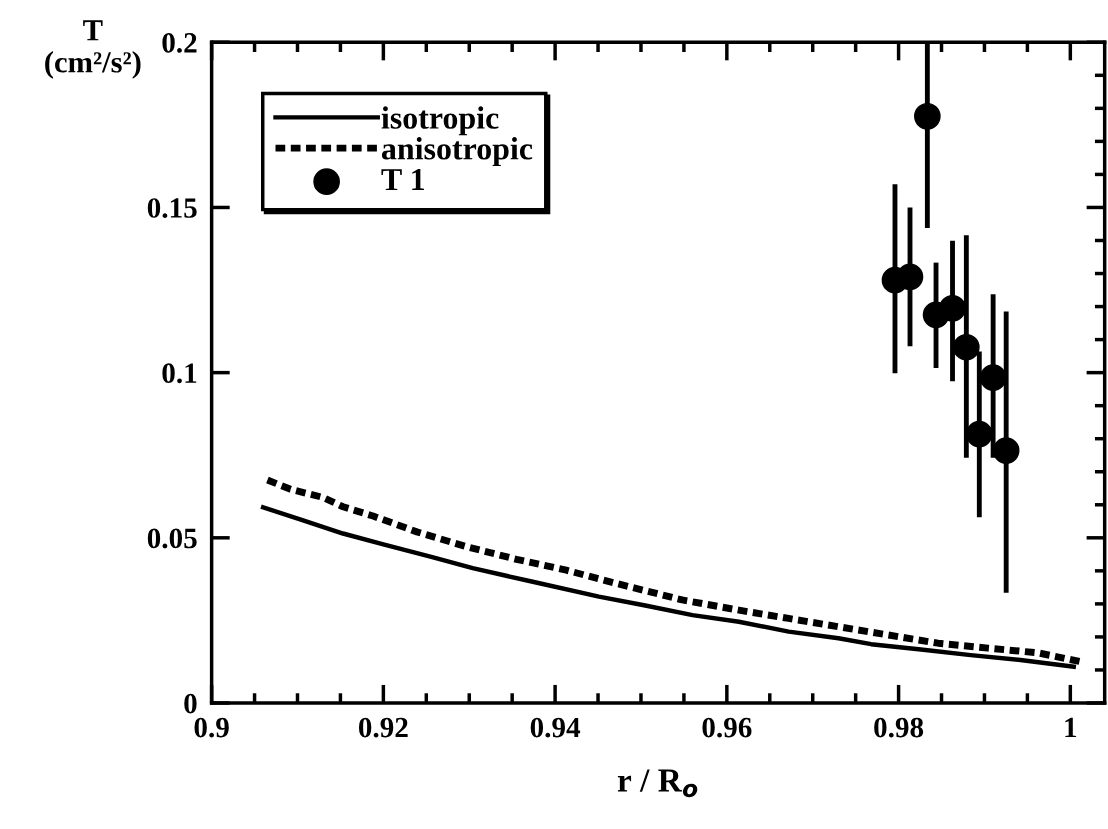 The height and width of the screenshot is (829, 1108). I want to click on x-tick-label: 1, so click(1071, 727).